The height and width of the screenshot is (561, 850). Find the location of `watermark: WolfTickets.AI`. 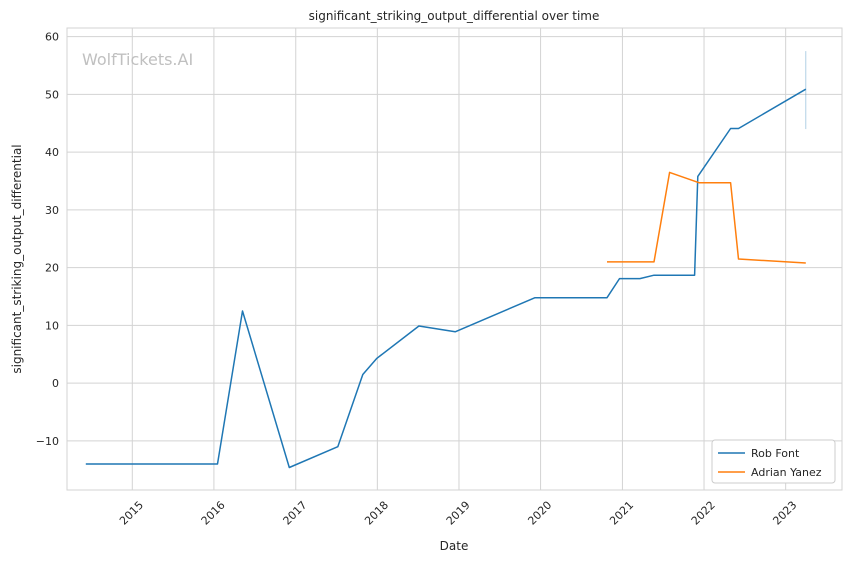

watermark: WolfTickets.AI is located at coordinates (137, 59).